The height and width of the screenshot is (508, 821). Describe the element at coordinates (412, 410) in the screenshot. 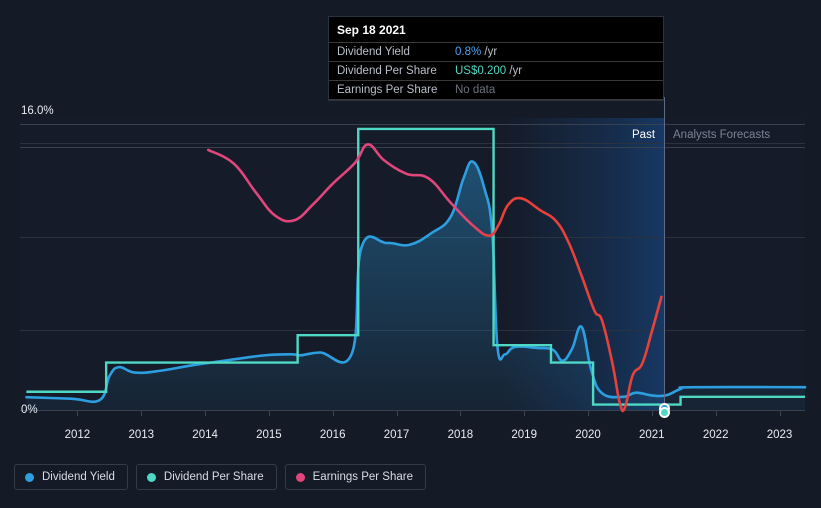

I see `axis-baseline` at that location.